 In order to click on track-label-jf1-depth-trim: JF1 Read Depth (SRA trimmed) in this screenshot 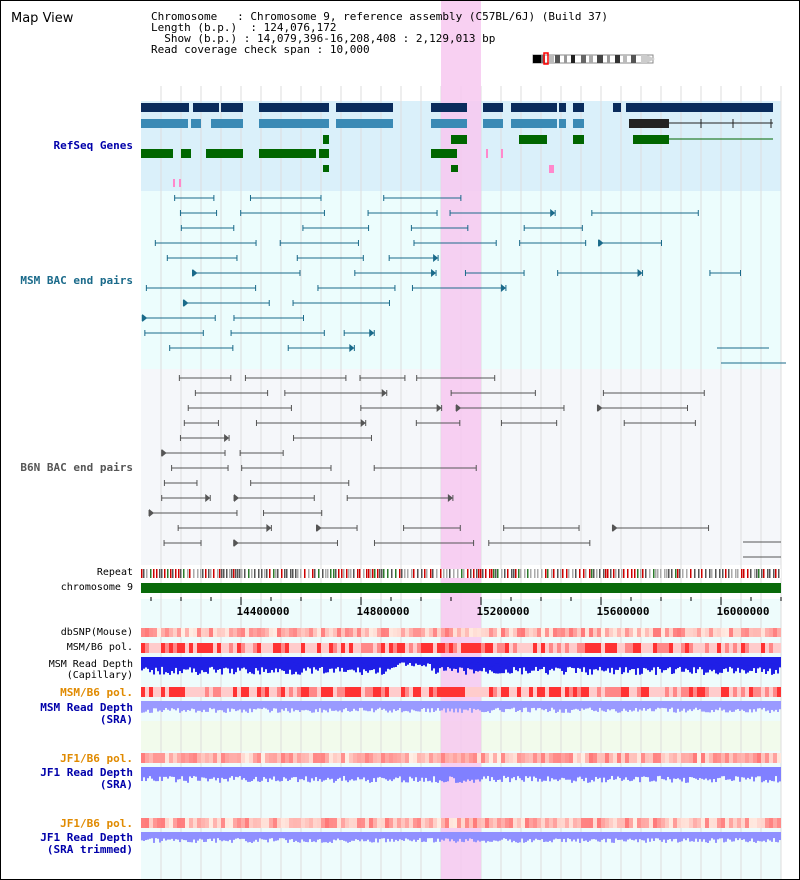, I will do `click(86, 844)`.